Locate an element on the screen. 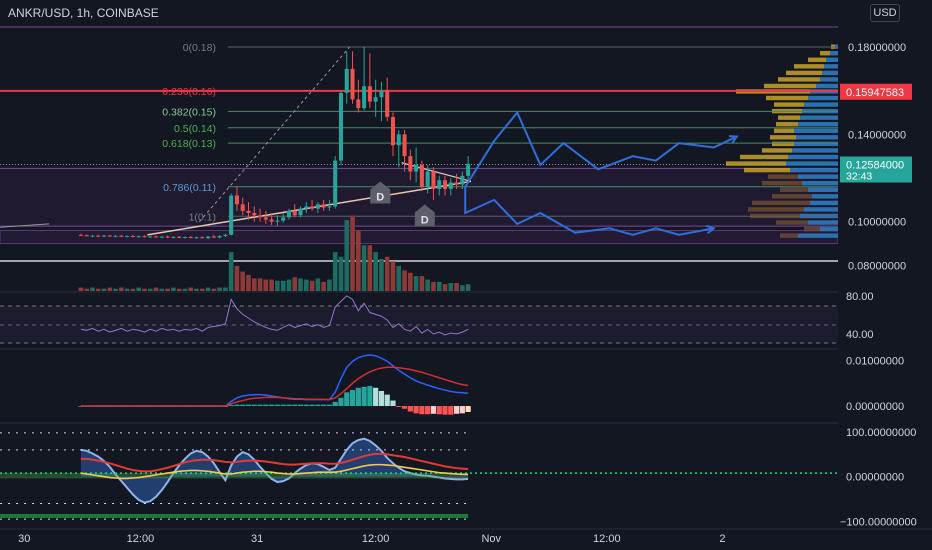 The height and width of the screenshot is (550, 932). marker-badge is located at coordinates (424, 215).